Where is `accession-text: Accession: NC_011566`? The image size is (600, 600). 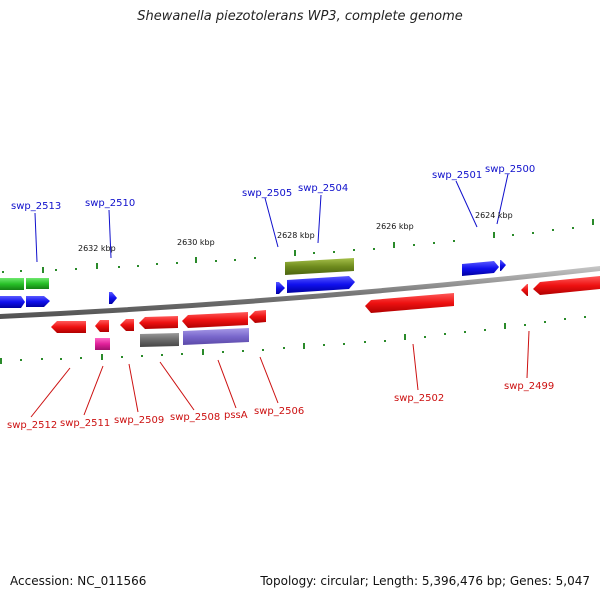 accession-text: Accession: NC_011566 is located at coordinates (78, 581).